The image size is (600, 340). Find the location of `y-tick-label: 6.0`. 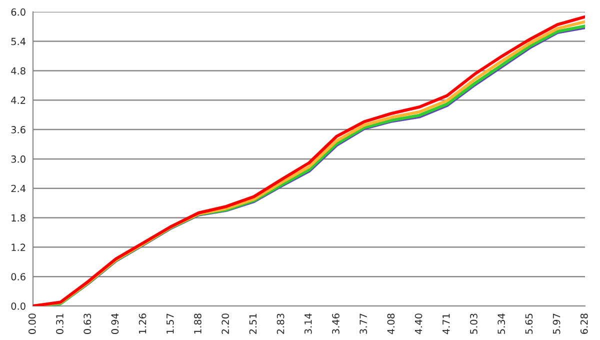

y-tick-label: 6.0 is located at coordinates (18, 12).